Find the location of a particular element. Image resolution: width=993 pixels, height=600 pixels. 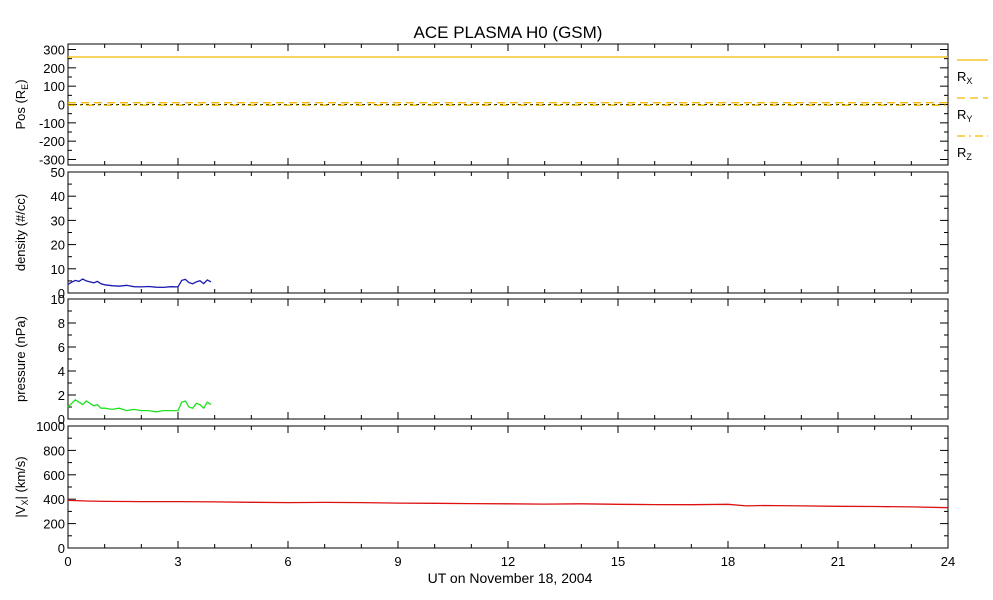

y-tick-label: 50 is located at coordinates (58, 172).